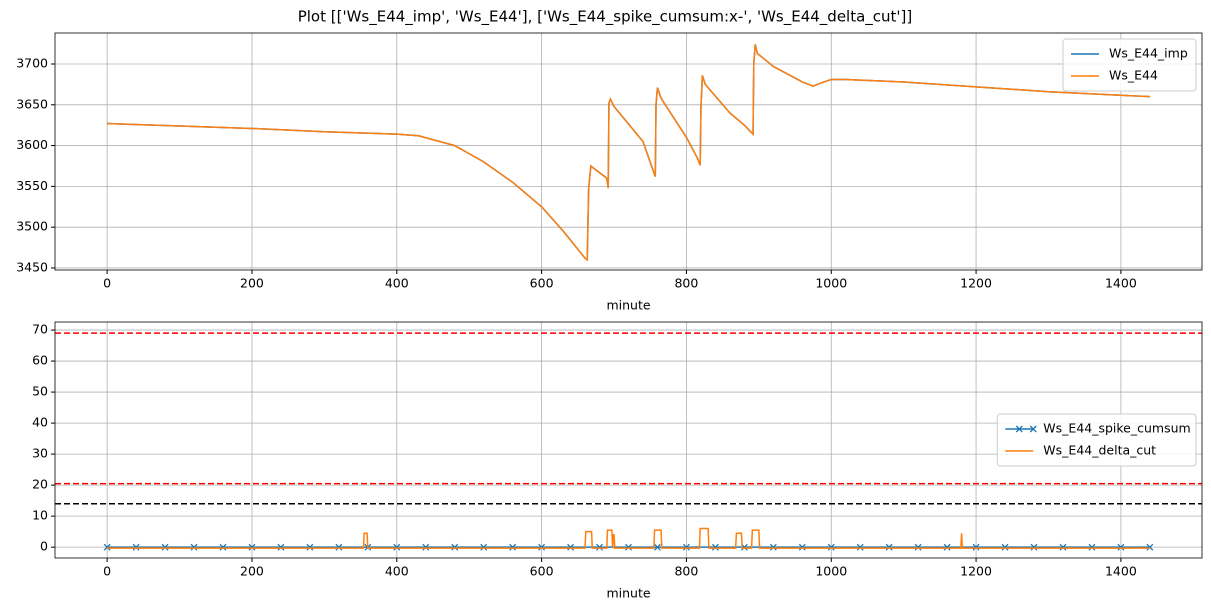 Image resolution: width=1211 pixels, height=611 pixels. Describe the element at coordinates (32, 144) in the screenshot. I see `y-tick-label: 3600` at that location.